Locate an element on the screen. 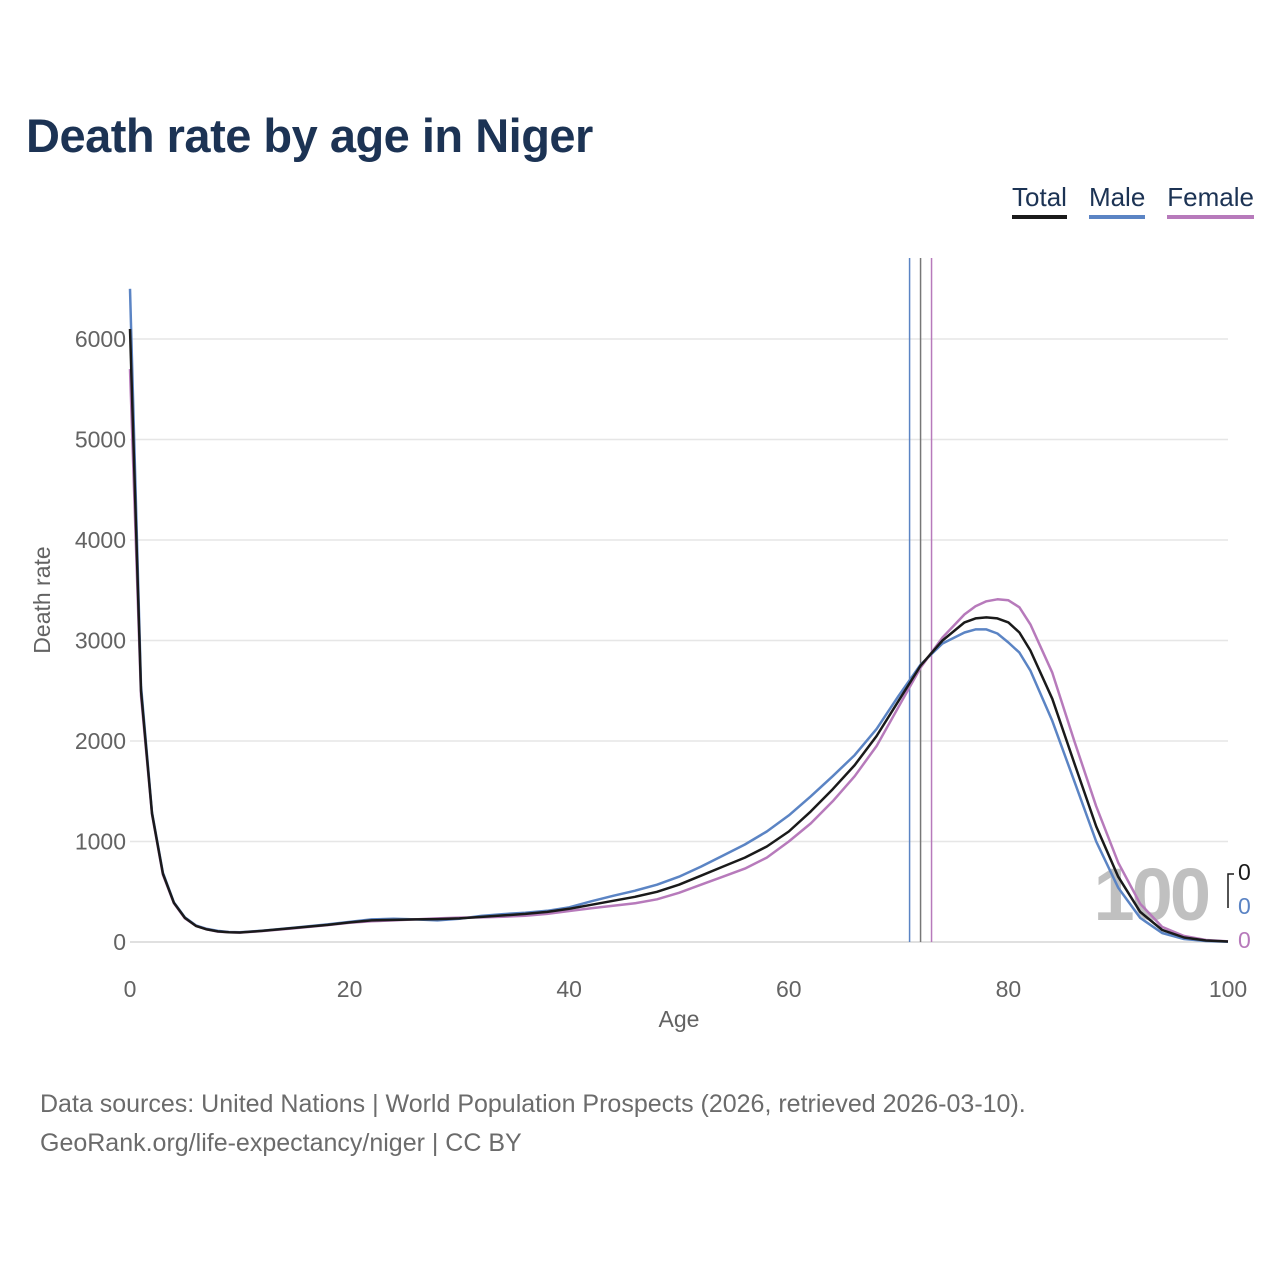 This screenshot has width=1280, height=1280. y-tick-label: 2000 is located at coordinates (100, 741).